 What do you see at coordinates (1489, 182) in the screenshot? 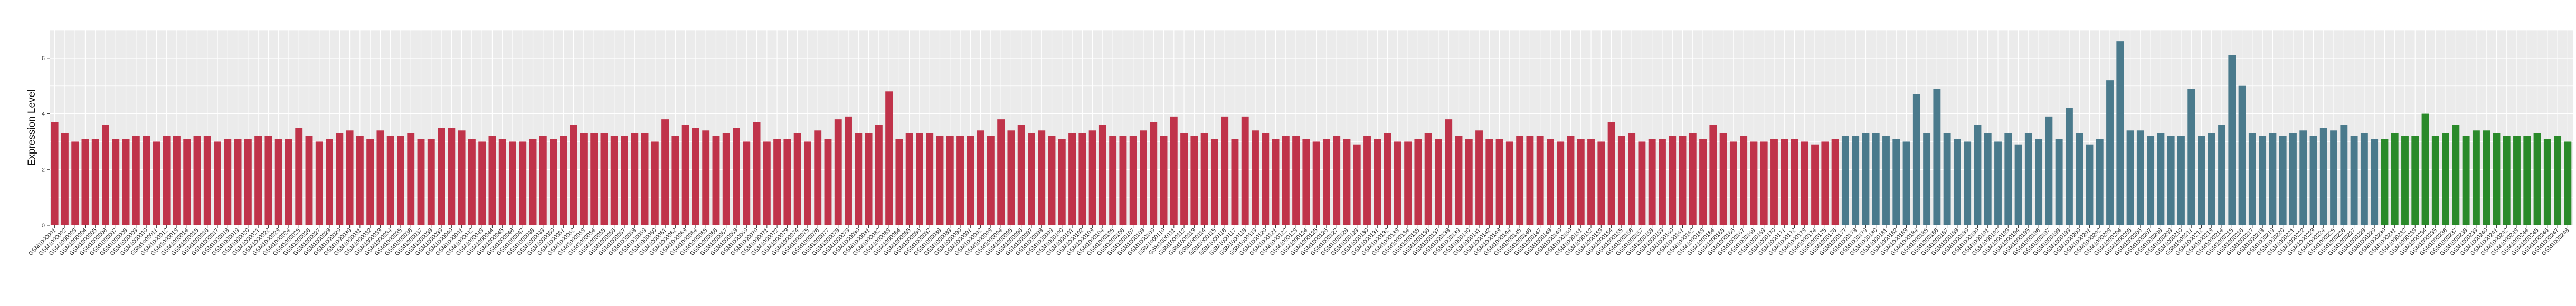
I see `bar-GSM1000142` at bounding box center [1489, 182].